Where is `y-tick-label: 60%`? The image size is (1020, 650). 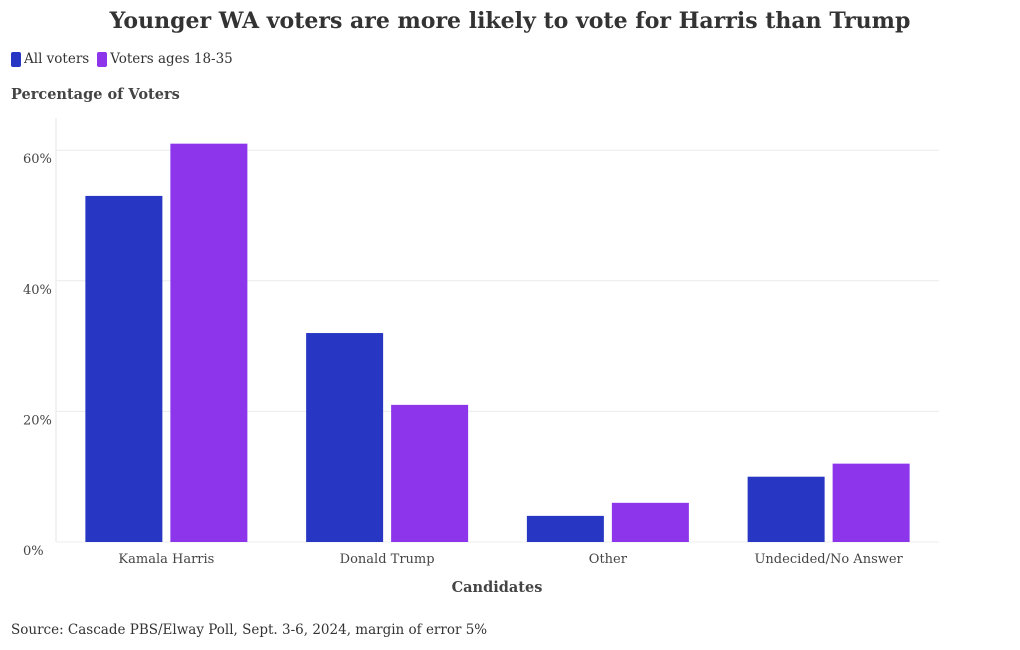 y-tick-label: 60% is located at coordinates (37, 159).